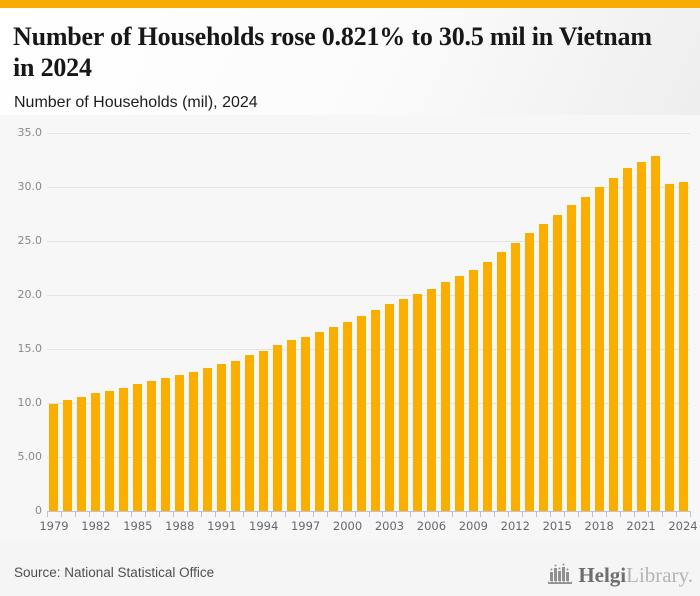 The width and height of the screenshot is (700, 596). Describe the element at coordinates (431, 526) in the screenshot. I see `x-axis-label-2006: 2006` at that location.